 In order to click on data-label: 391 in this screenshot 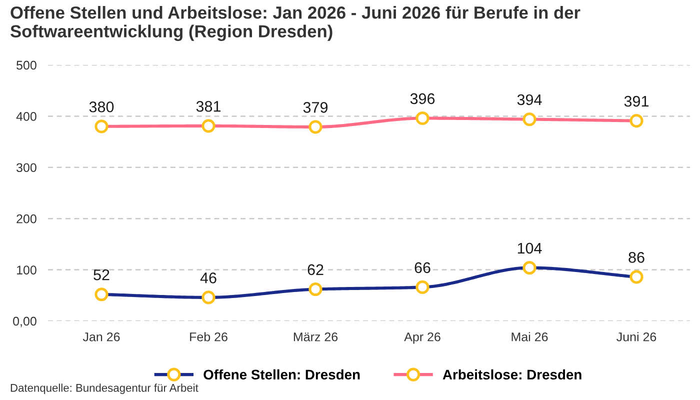, I will do `click(636, 101)`.